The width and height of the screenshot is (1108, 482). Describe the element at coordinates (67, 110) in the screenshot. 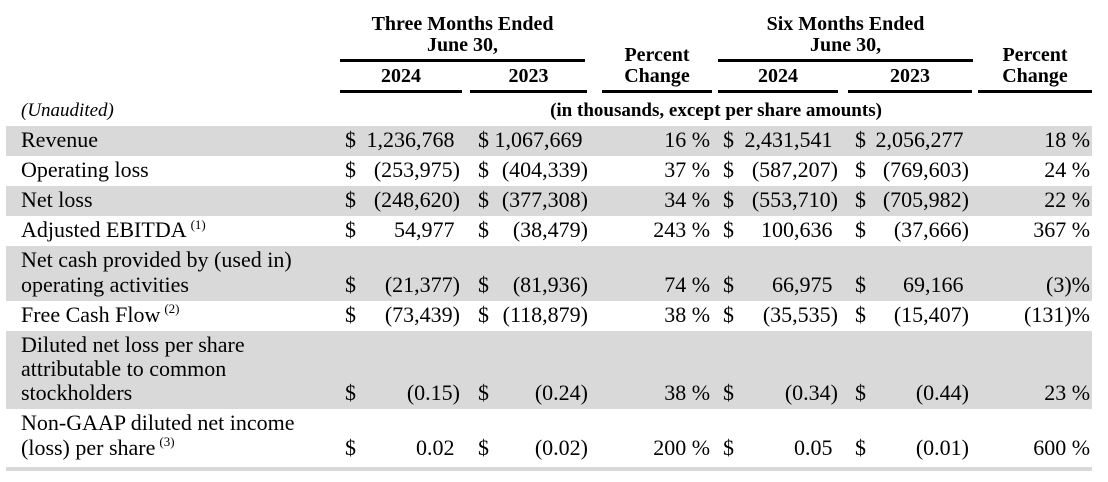

I see `unaudited-label: (Unaudited)` at that location.